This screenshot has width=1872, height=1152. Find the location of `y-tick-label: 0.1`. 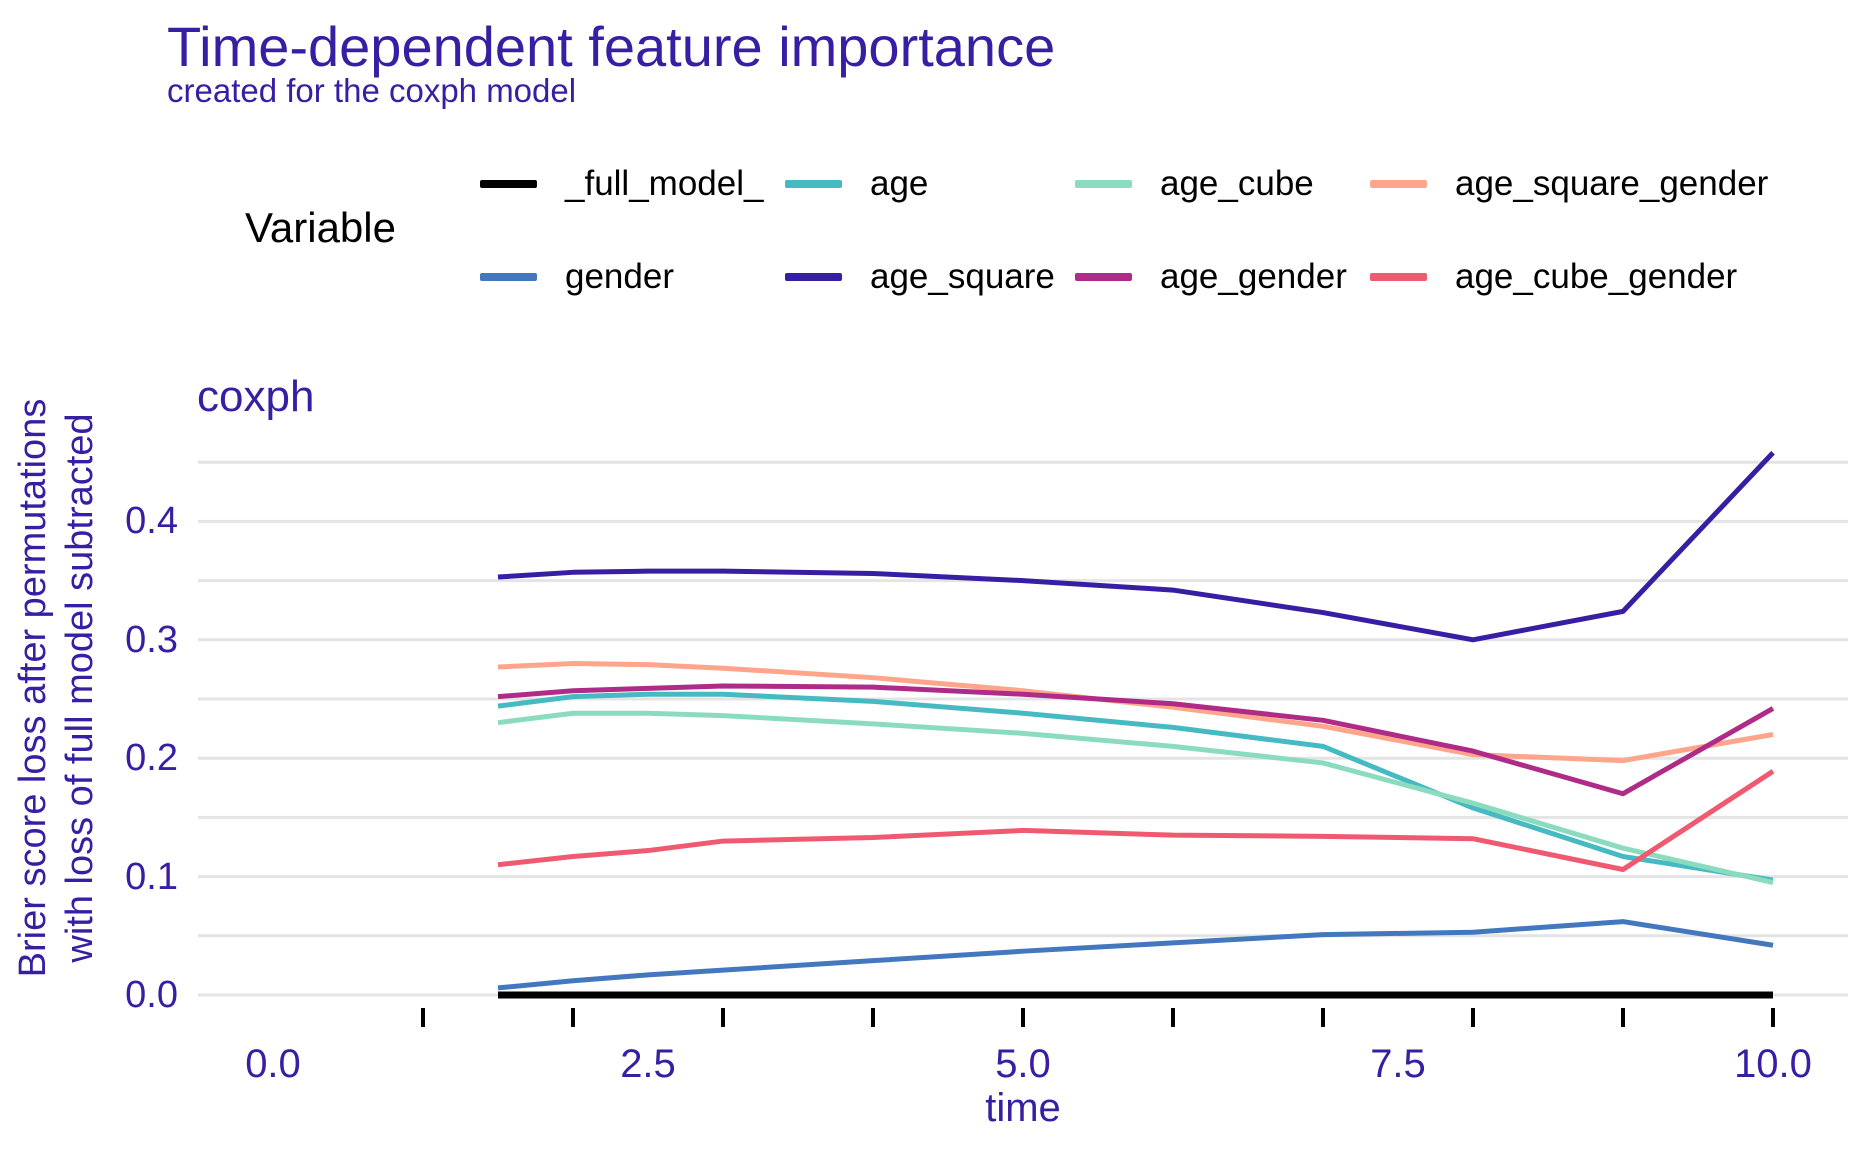

y-tick-label: 0.1 is located at coordinates (151, 876).